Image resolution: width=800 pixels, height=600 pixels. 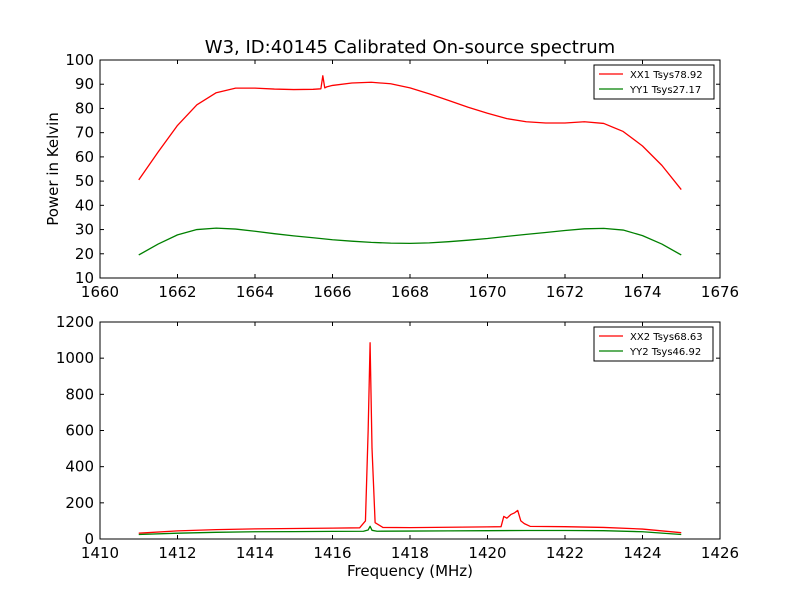 I want to click on bottom-y-tick-label-6: 1200, so click(x=75, y=322).